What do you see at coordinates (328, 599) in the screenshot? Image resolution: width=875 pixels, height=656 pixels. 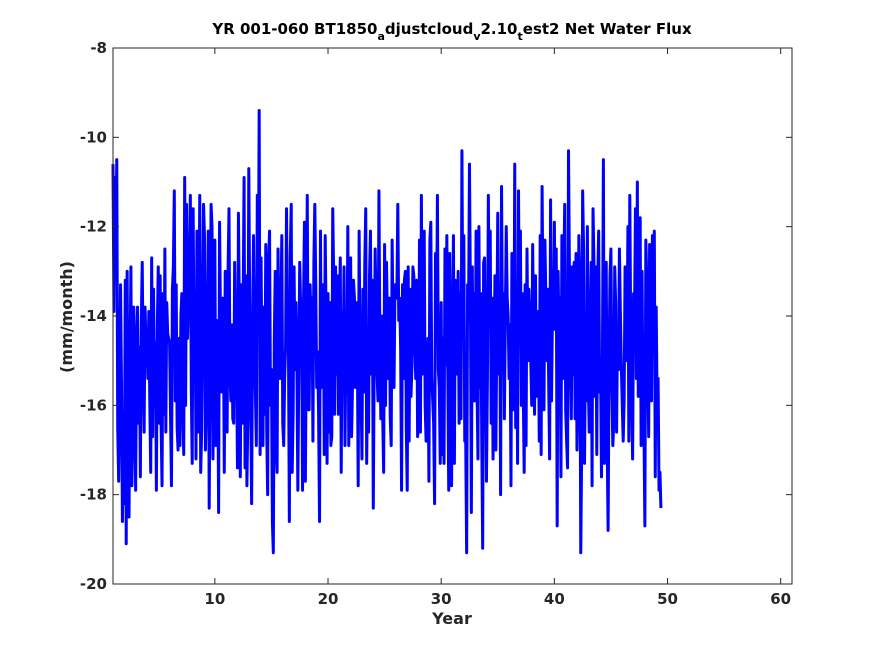 I see `x-tick-label: 20` at bounding box center [328, 599].